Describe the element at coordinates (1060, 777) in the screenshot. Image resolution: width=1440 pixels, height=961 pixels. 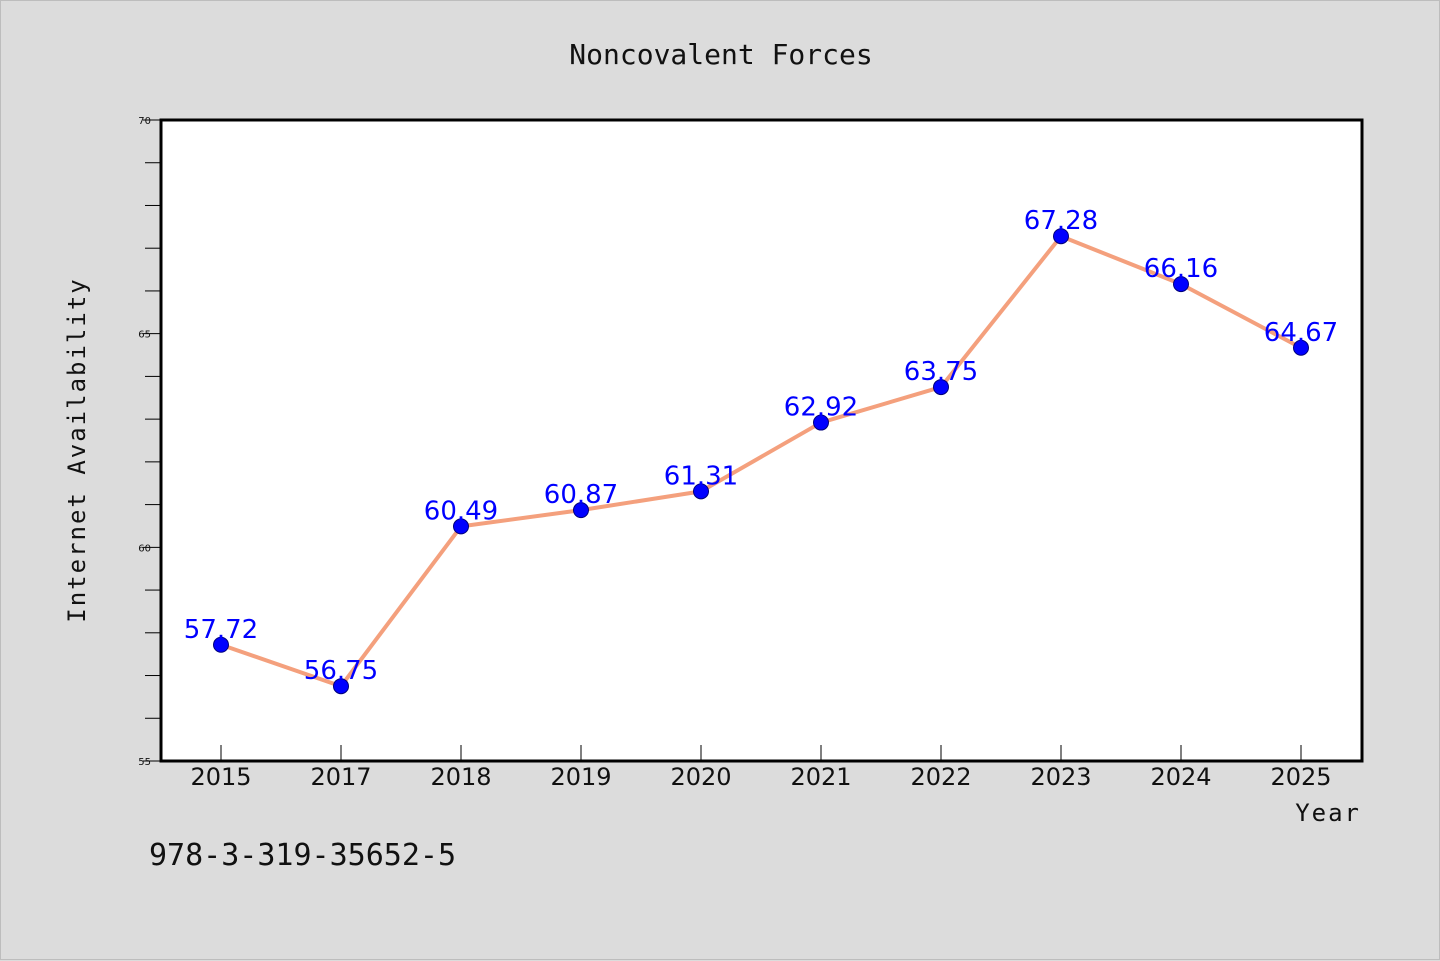
I see `x-tick-label: 2023` at that location.